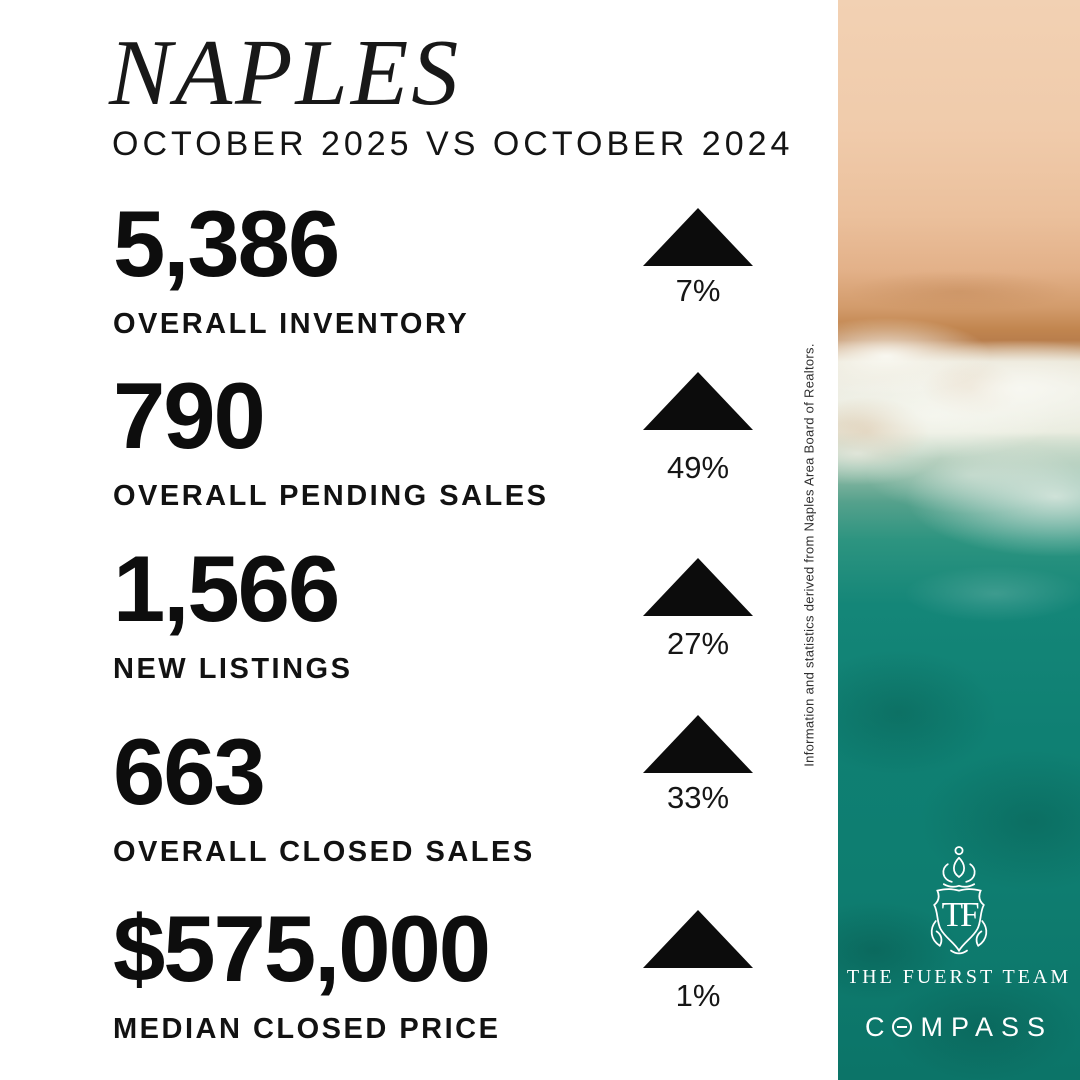  What do you see at coordinates (936, 933) in the screenshot?
I see `crest-left-leaf-icon` at bounding box center [936, 933].